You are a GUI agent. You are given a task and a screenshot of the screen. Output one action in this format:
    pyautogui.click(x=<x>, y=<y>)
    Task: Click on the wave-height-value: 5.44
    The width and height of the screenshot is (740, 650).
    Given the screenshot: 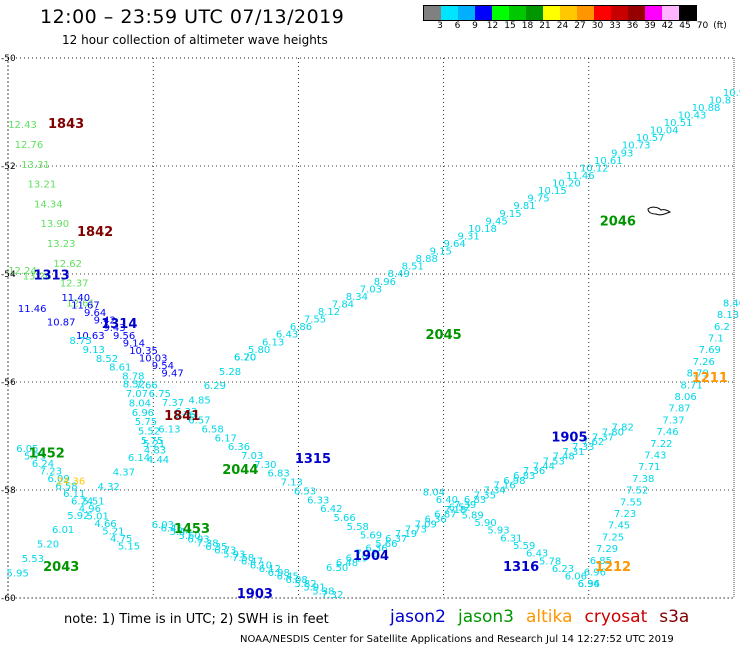 What is the action you would take?
    pyautogui.click(x=181, y=532)
    